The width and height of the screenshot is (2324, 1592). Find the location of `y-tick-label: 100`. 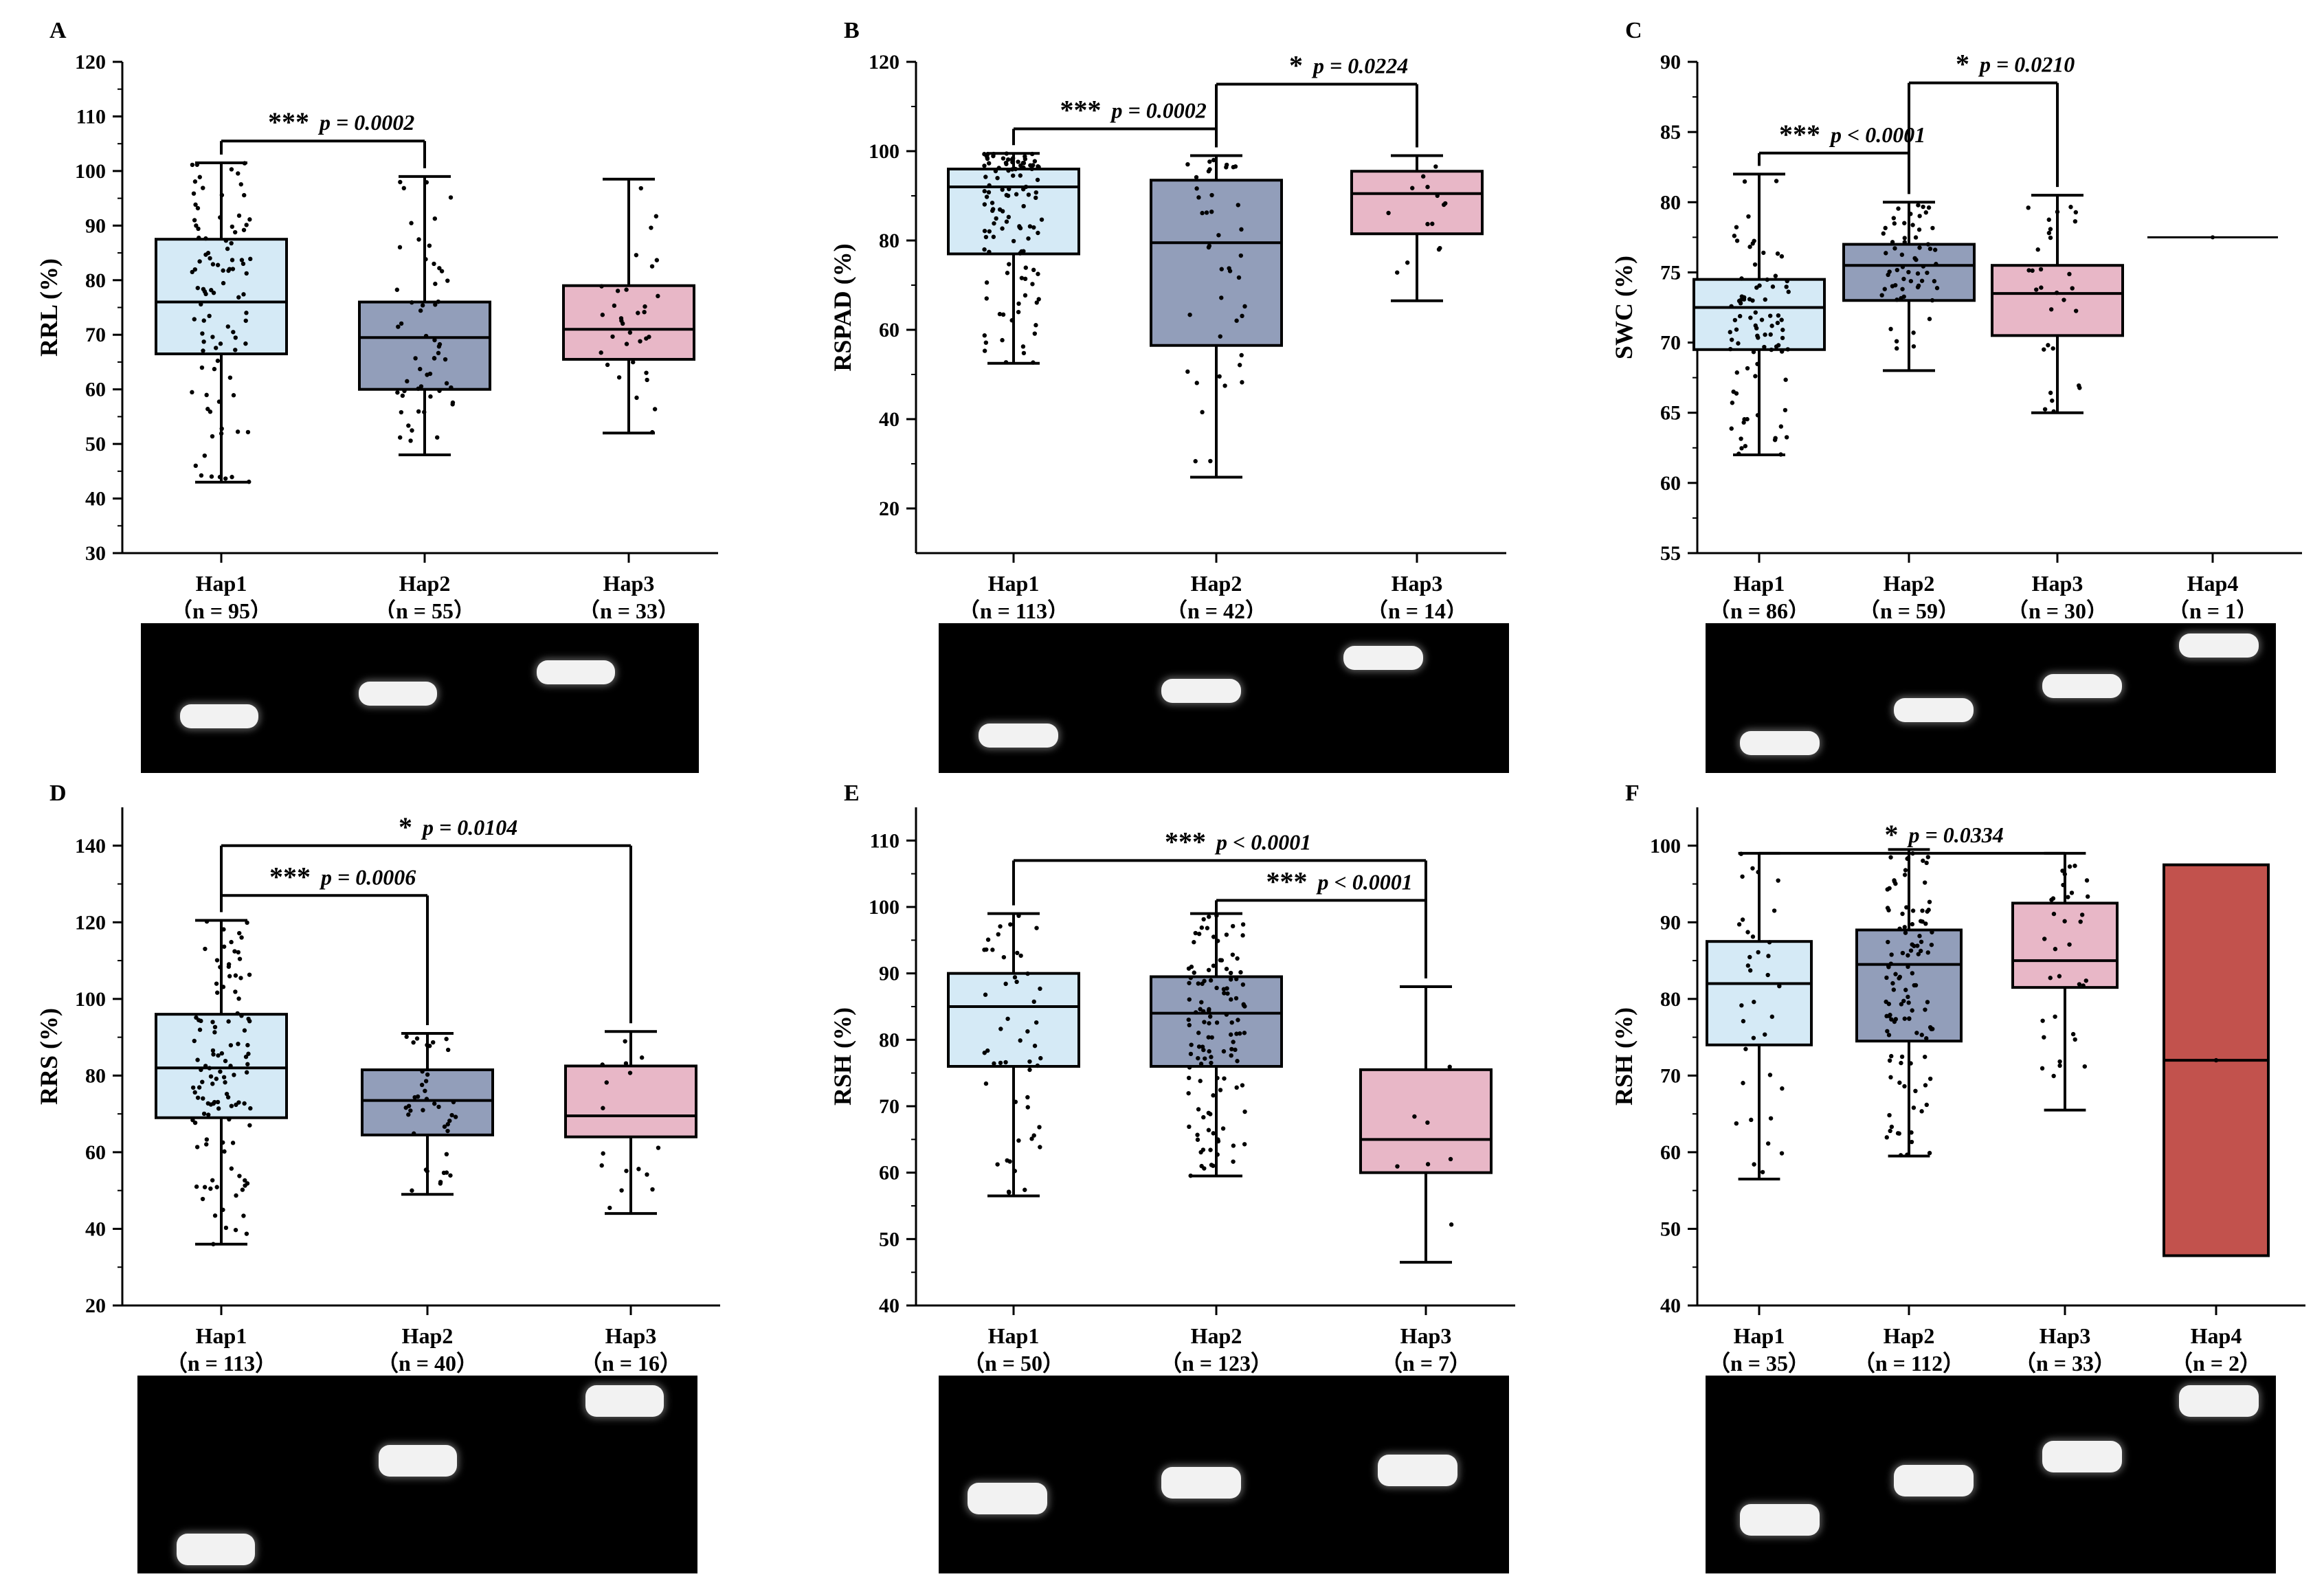

y-tick-label: 100 is located at coordinates (90, 999).